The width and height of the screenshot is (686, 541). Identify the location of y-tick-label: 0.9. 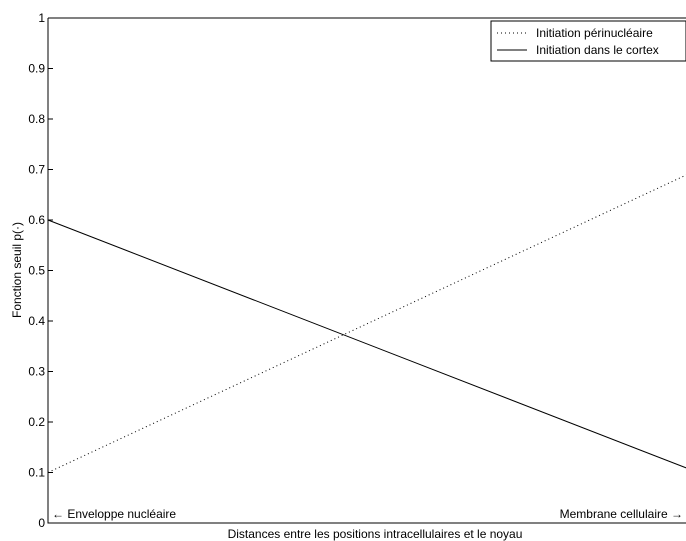
(36, 69).